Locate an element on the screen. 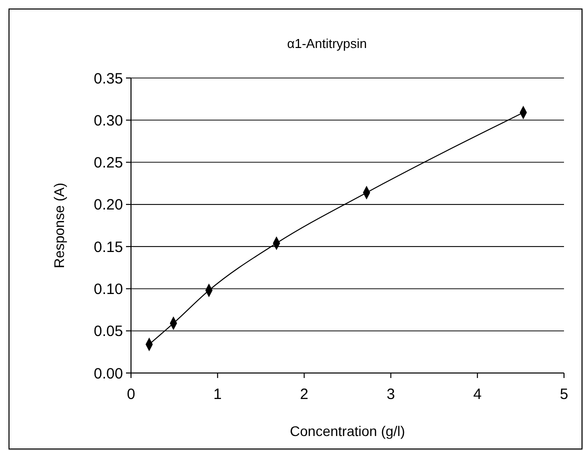 The image size is (583, 450). x-tick-label: 3 is located at coordinates (390, 394).